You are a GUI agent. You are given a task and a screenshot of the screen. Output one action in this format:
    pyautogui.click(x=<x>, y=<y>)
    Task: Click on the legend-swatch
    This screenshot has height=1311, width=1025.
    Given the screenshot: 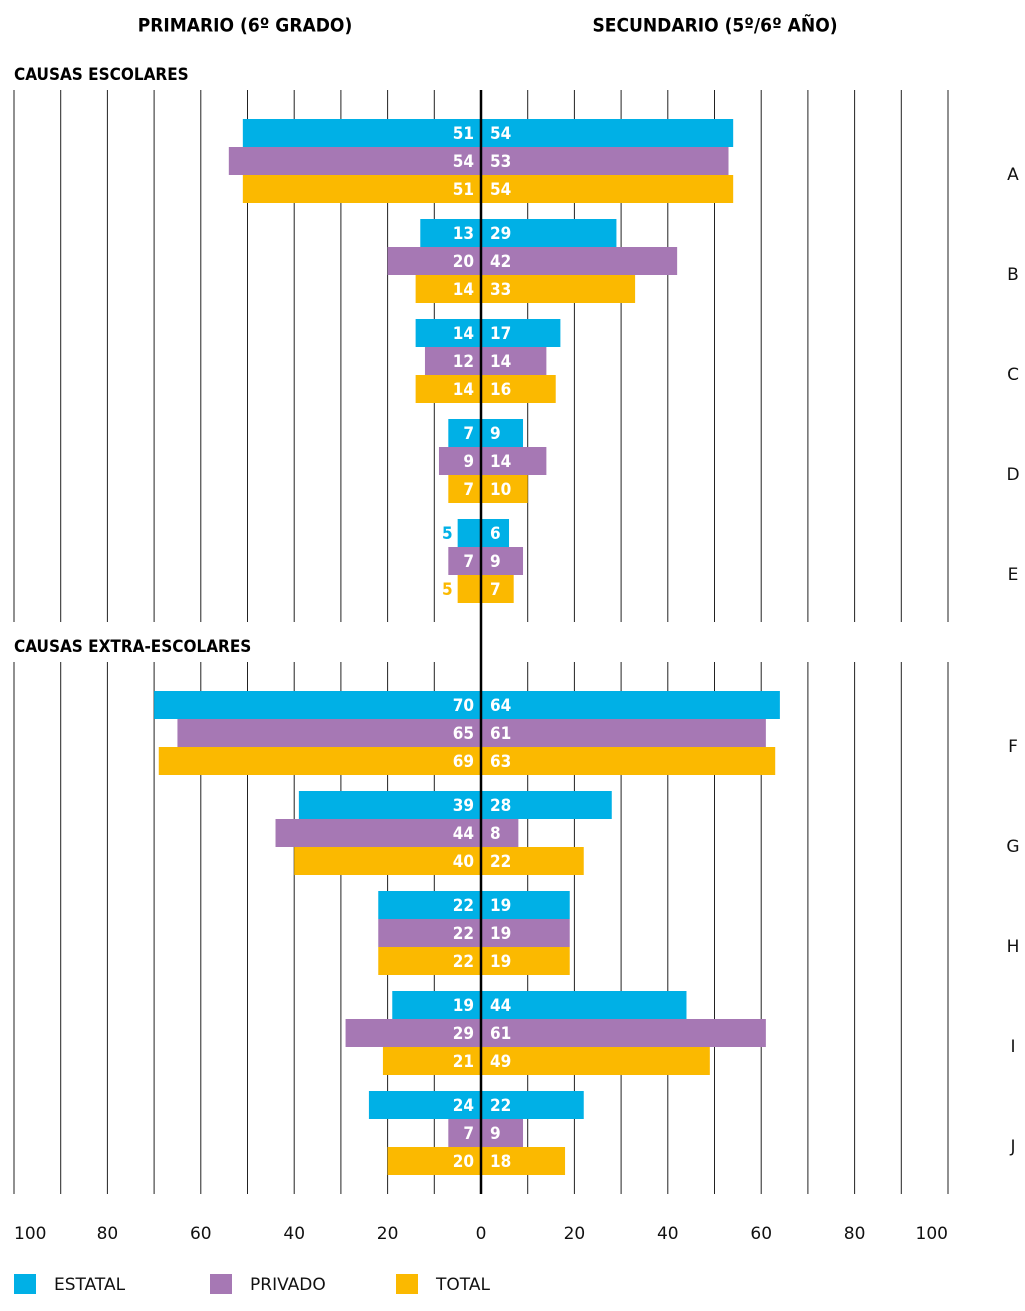 What is the action you would take?
    pyautogui.click(x=407, y=1284)
    